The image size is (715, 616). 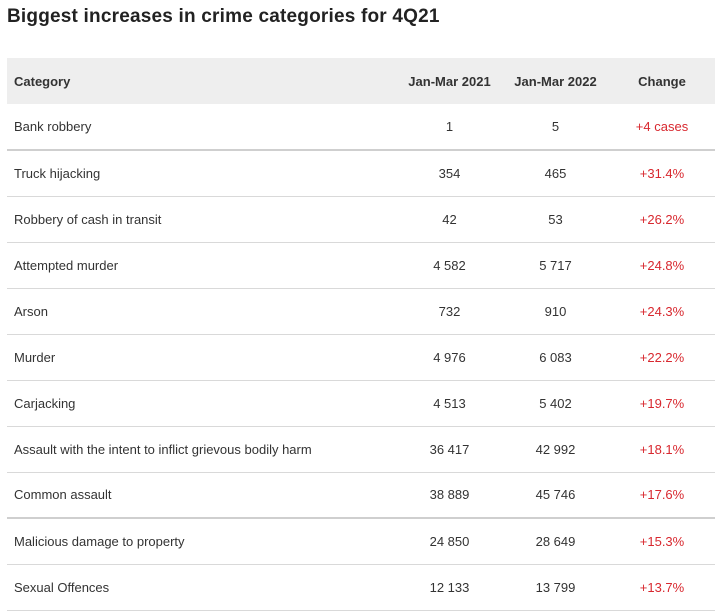 What do you see at coordinates (66, 265) in the screenshot?
I see `cell-category: Attempted murder` at bounding box center [66, 265].